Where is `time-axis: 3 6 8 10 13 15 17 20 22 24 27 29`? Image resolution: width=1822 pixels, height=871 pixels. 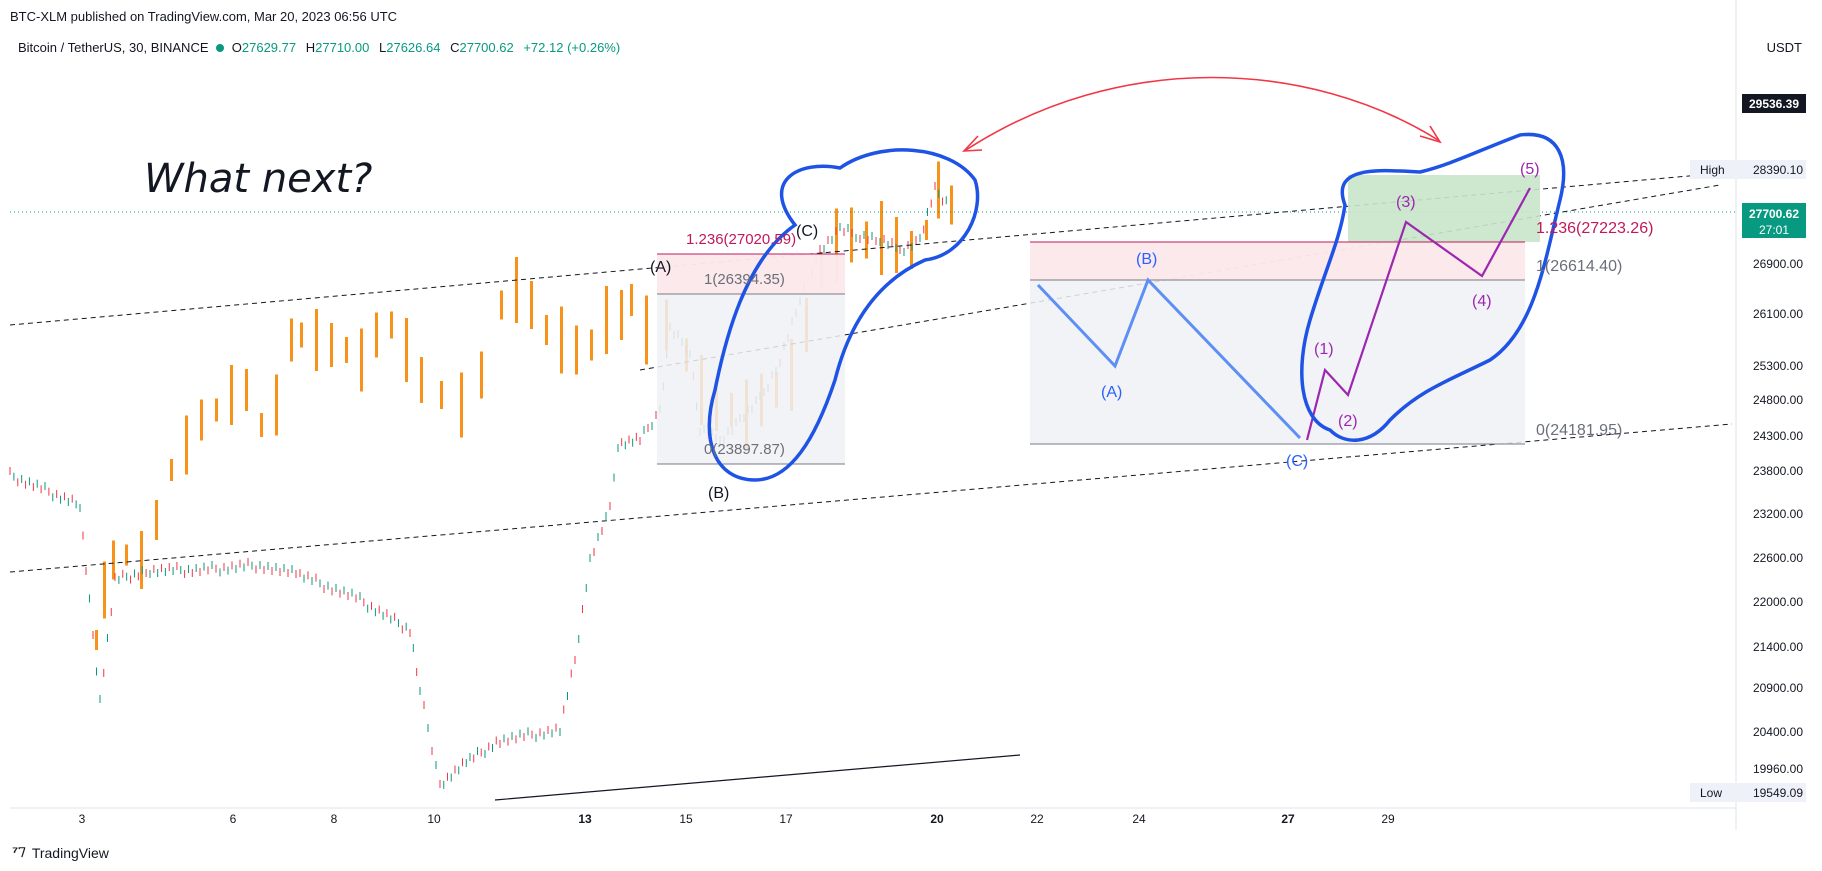 time-axis: 3 6 8 10 13 15 17 20 22 24 27 29 is located at coordinates (737, 819).